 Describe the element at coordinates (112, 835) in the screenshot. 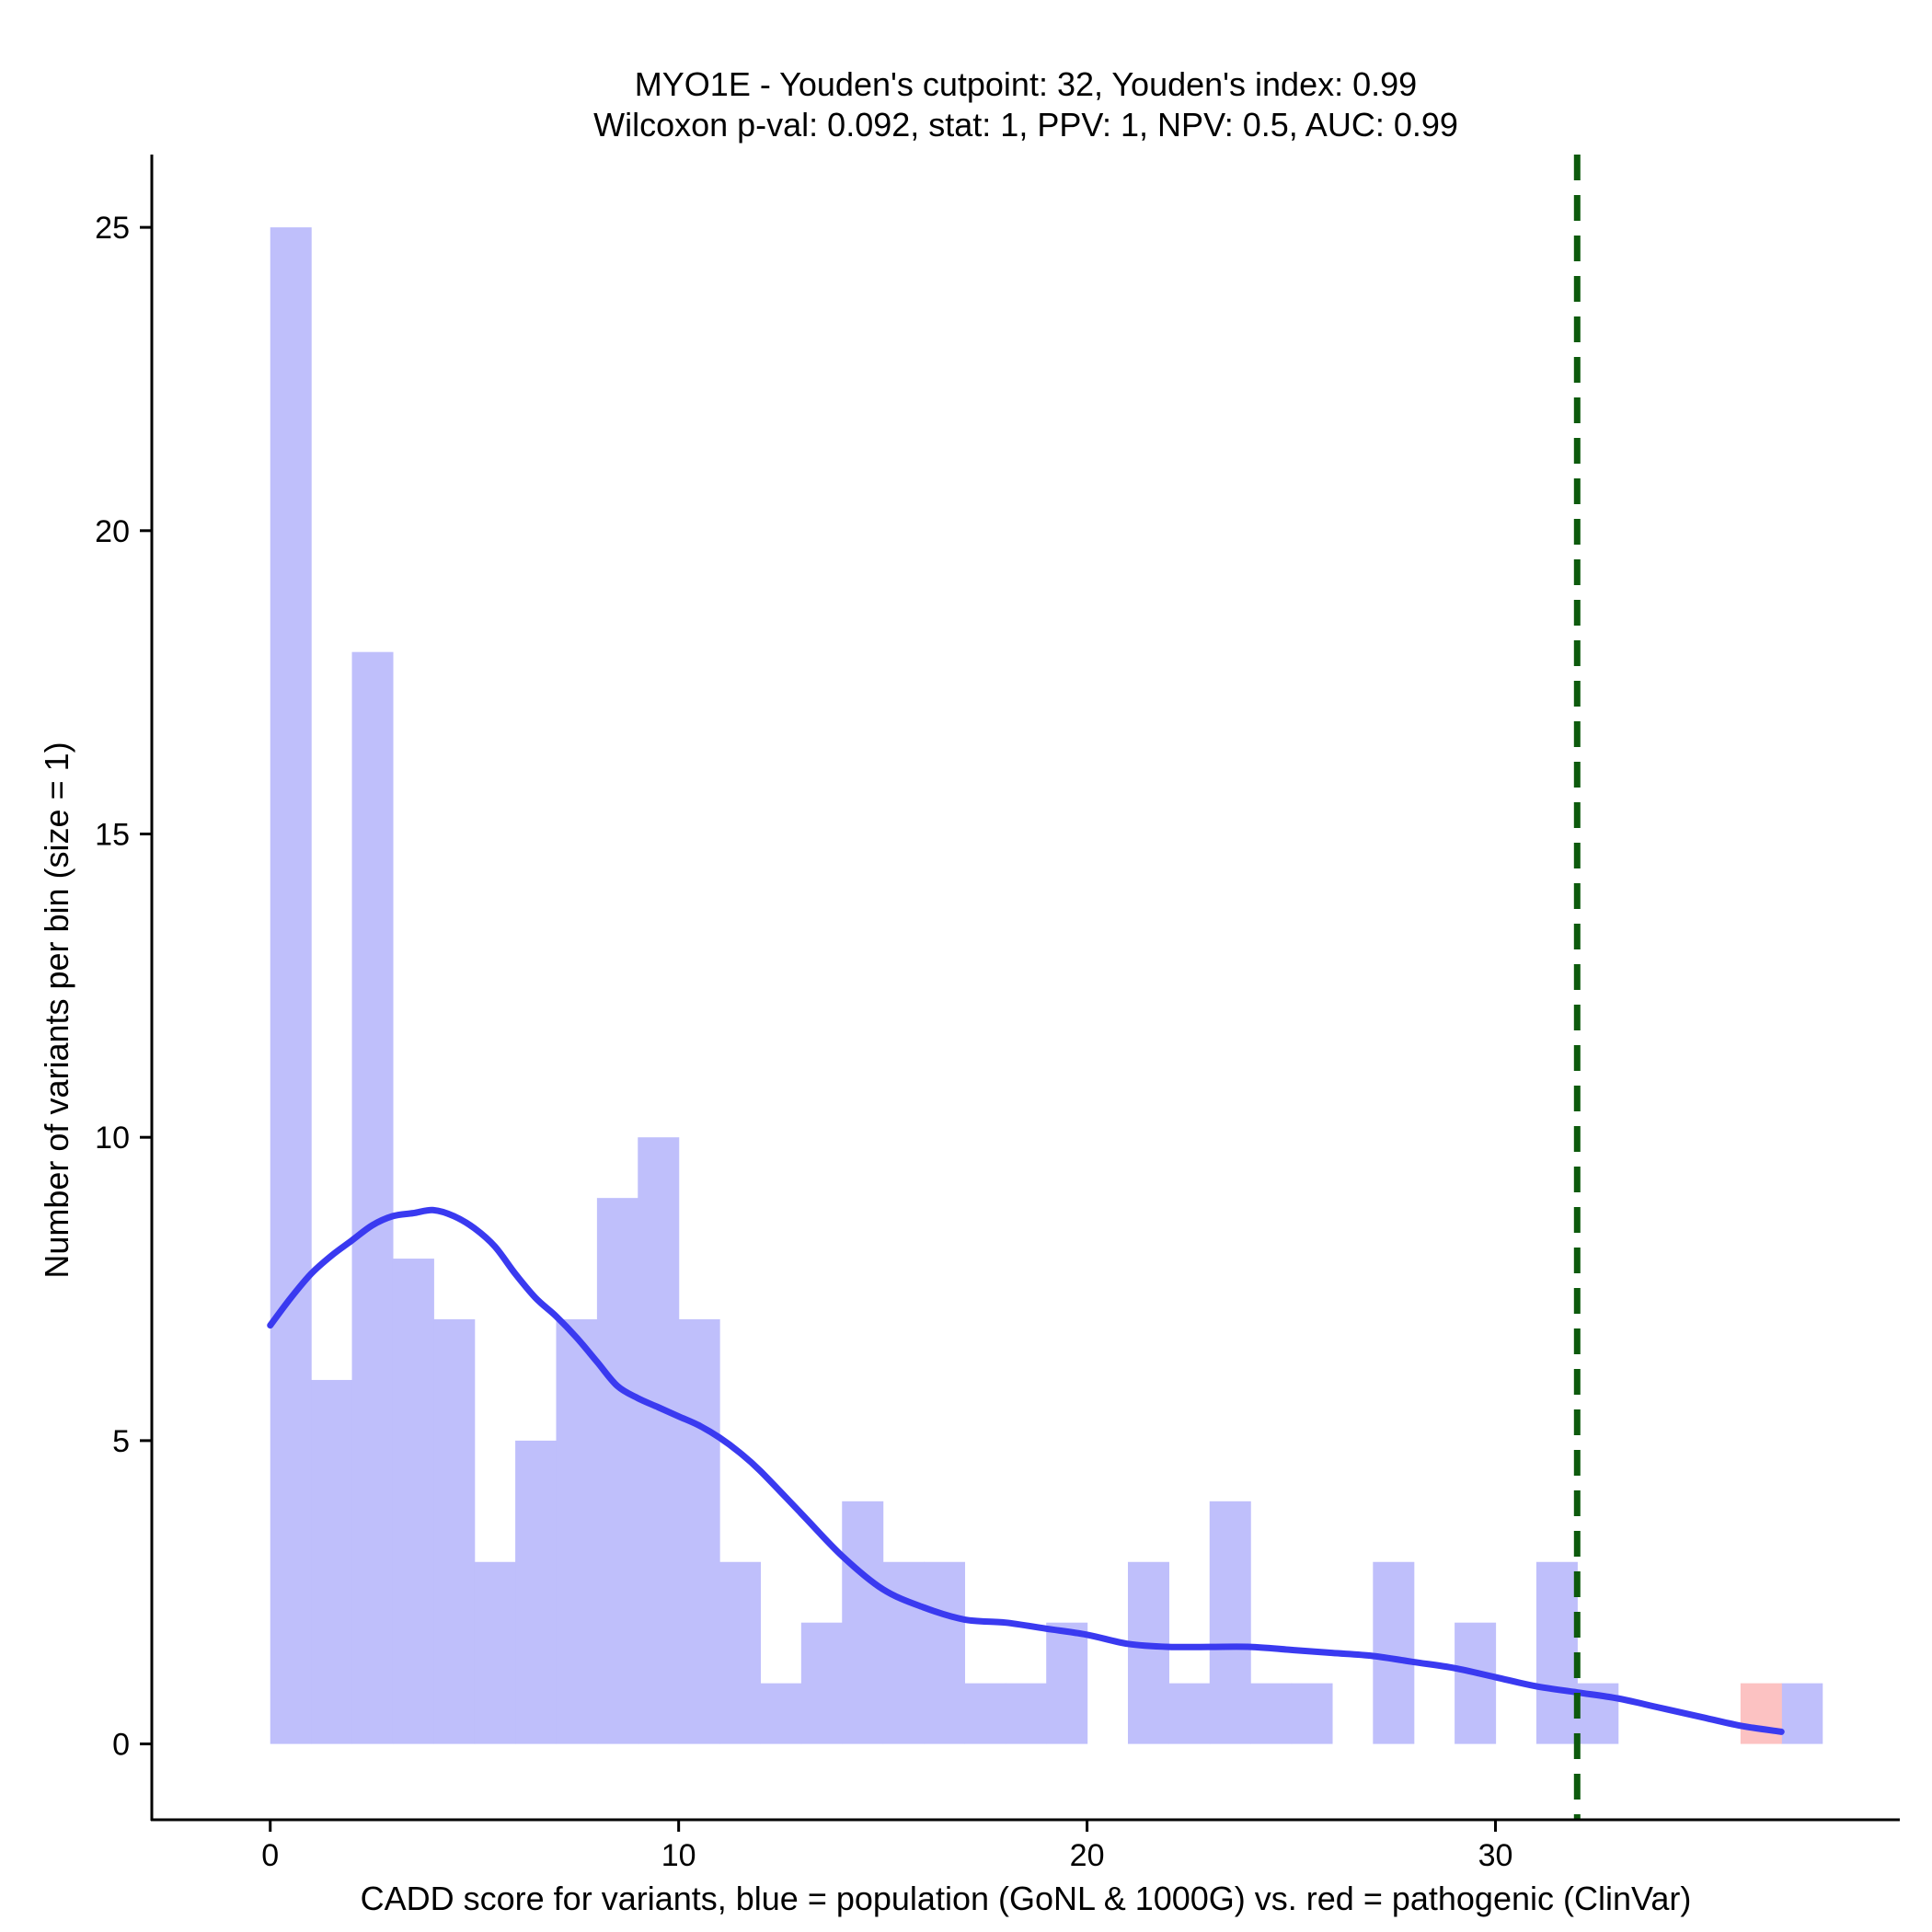

I see `y-tick-label: 15` at that location.